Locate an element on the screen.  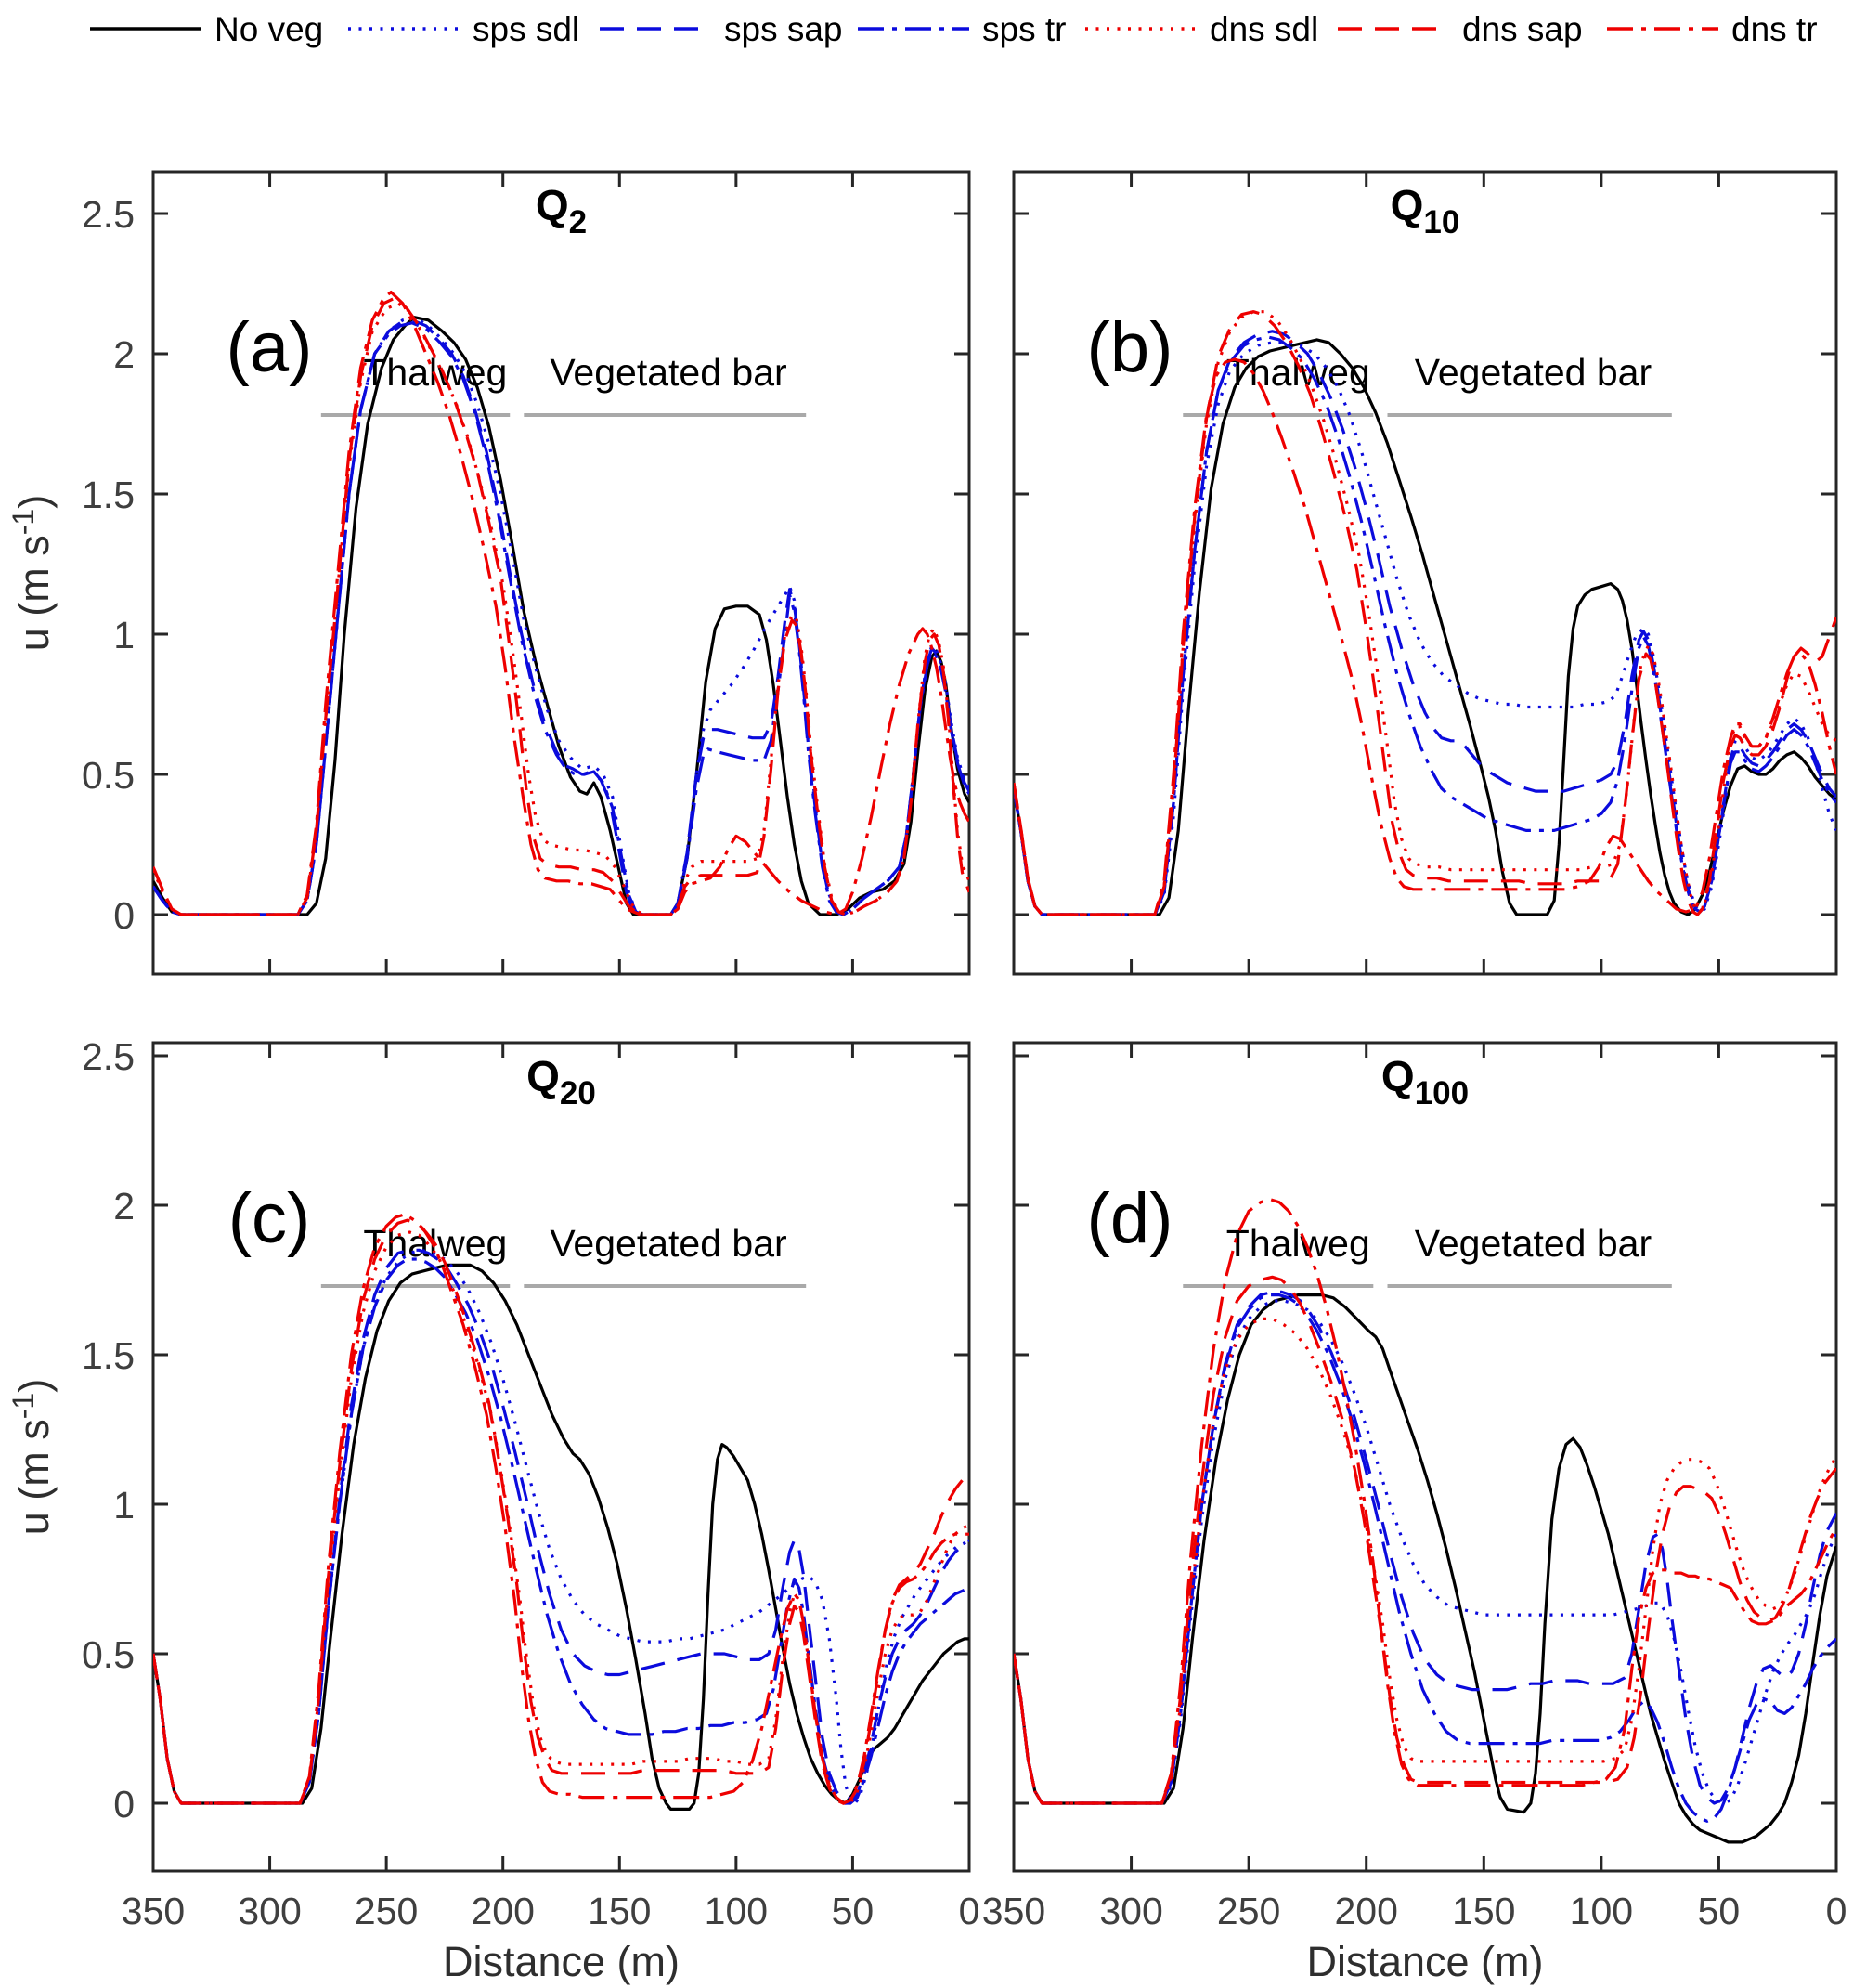
legend-label: dns sdl is located at coordinates (1264, 29).